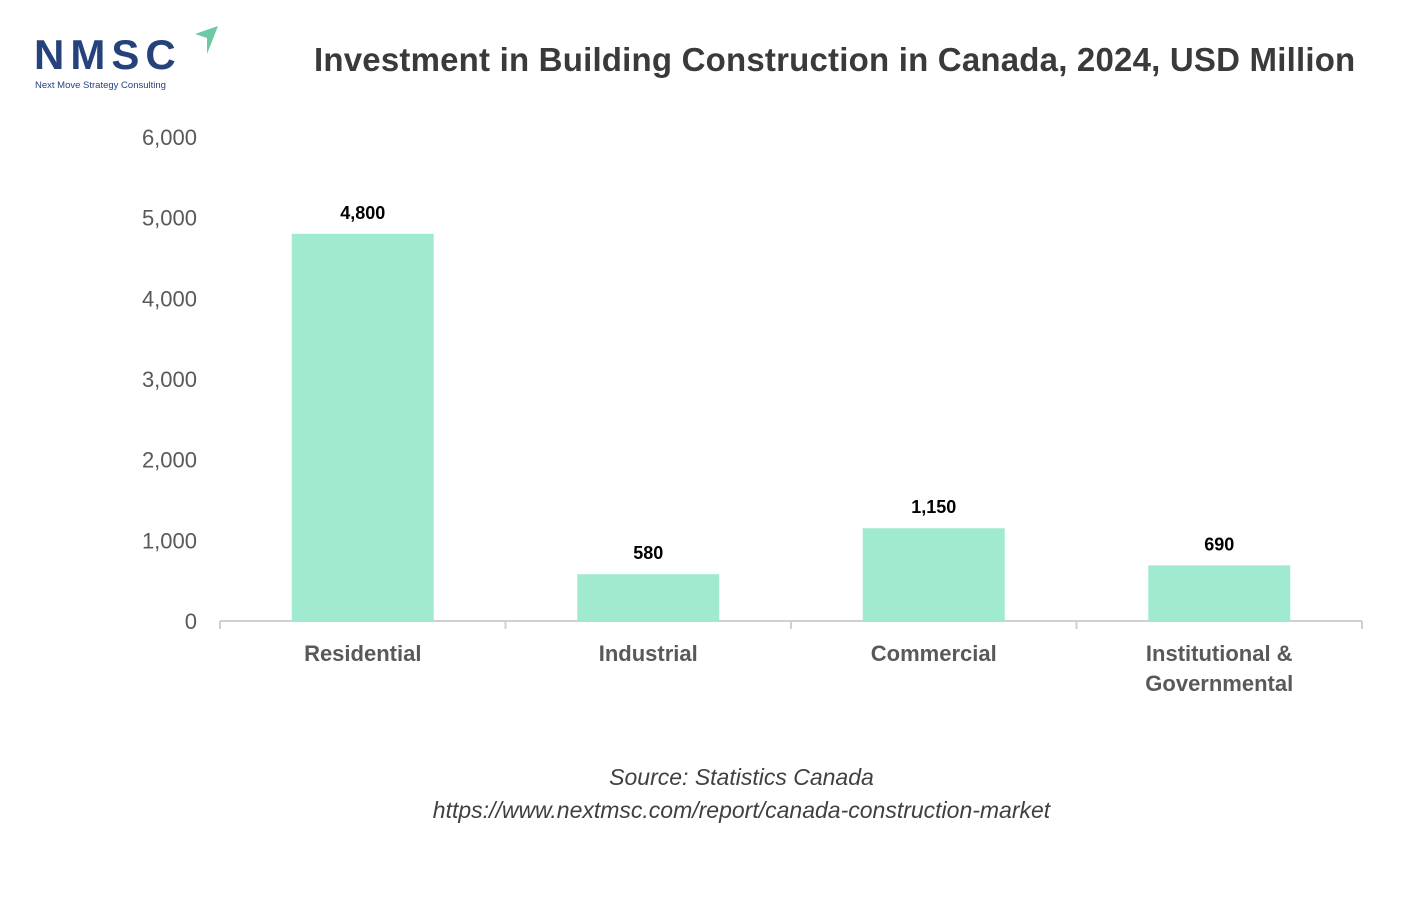 The width and height of the screenshot is (1426, 899). I want to click on x-tick-label: Commercial, so click(934, 653).